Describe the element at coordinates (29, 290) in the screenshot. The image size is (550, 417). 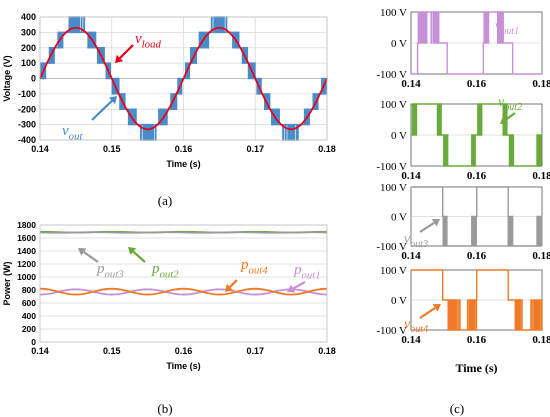
I see `y-tick-label: 800` at that location.